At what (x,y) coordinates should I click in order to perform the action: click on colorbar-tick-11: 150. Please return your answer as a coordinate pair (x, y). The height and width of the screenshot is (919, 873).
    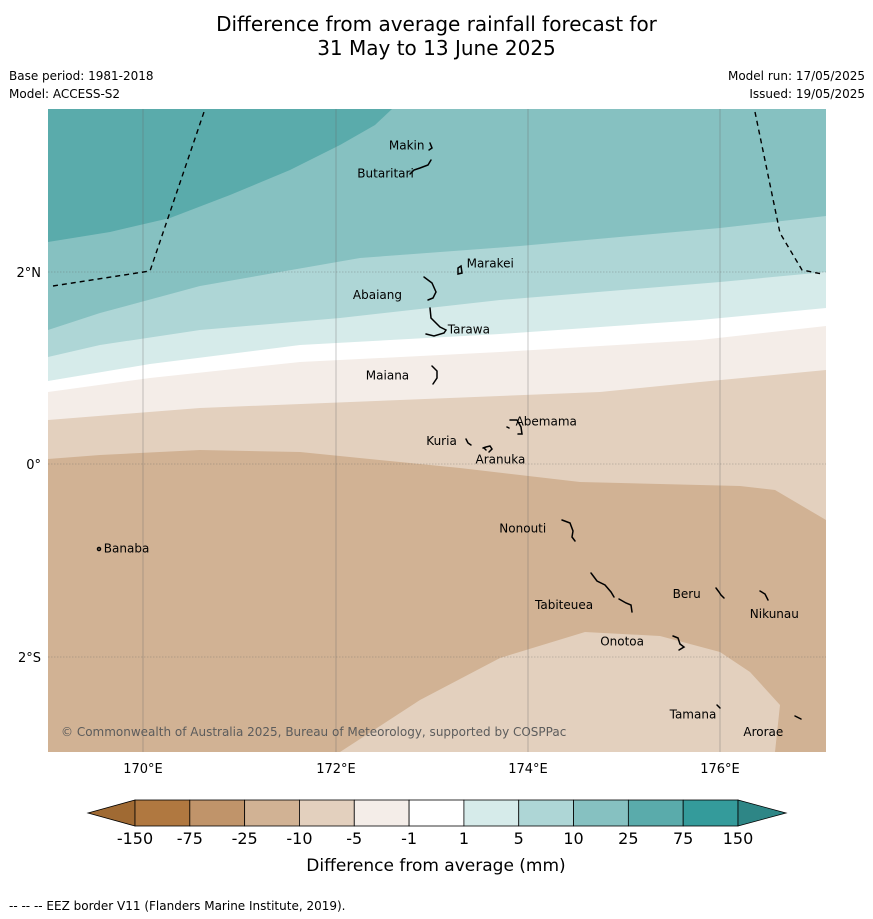
    Looking at the image, I should click on (738, 838).